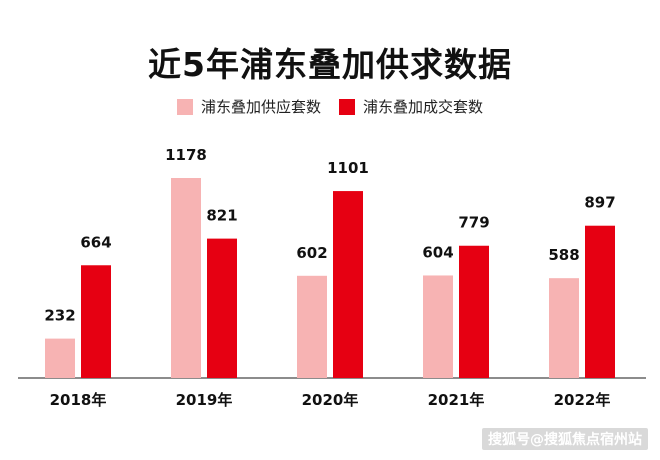 The image size is (660, 460). I want to click on x-tick-label-0: 2018年, so click(78, 400).